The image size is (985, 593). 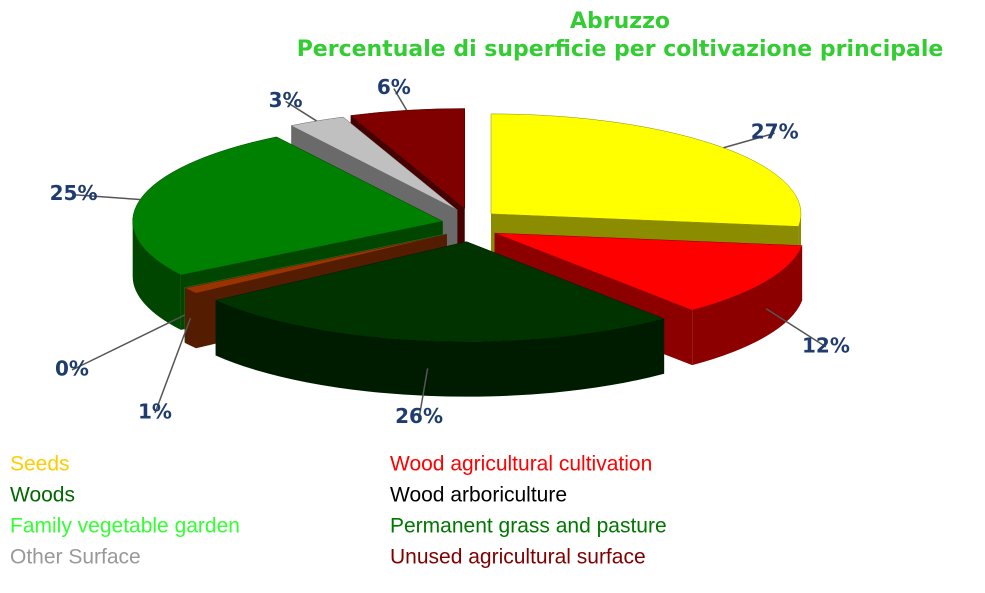 What do you see at coordinates (518, 557) in the screenshot?
I see `legend-entry: Unused agricultural surface` at bounding box center [518, 557].